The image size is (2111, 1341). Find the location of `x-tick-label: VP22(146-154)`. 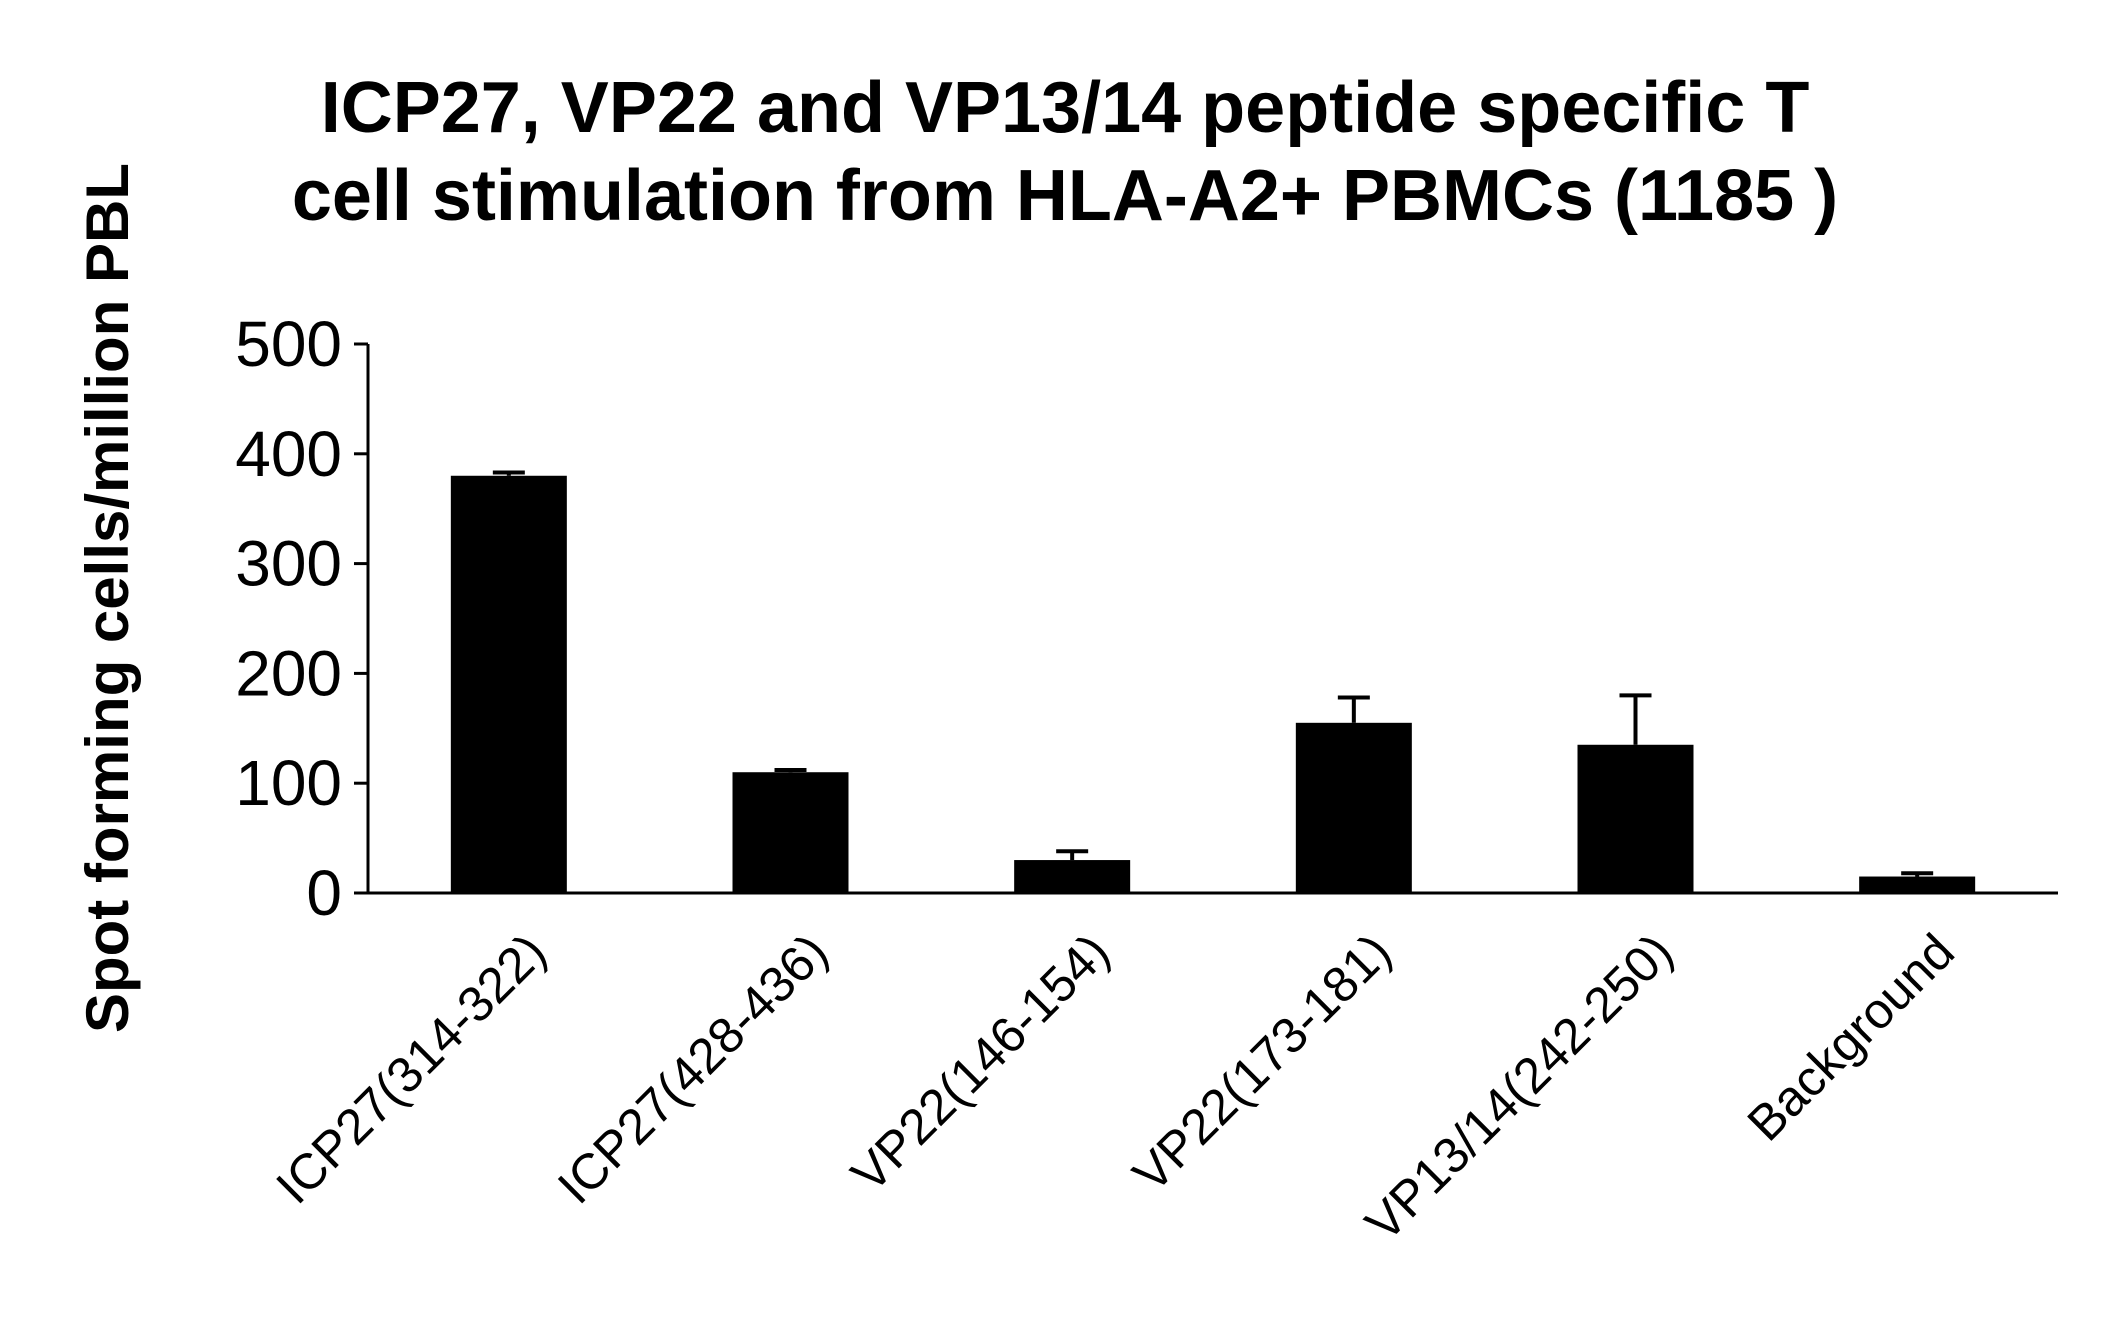

x-tick-label: VP22(146-154) is located at coordinates (980, 1062).